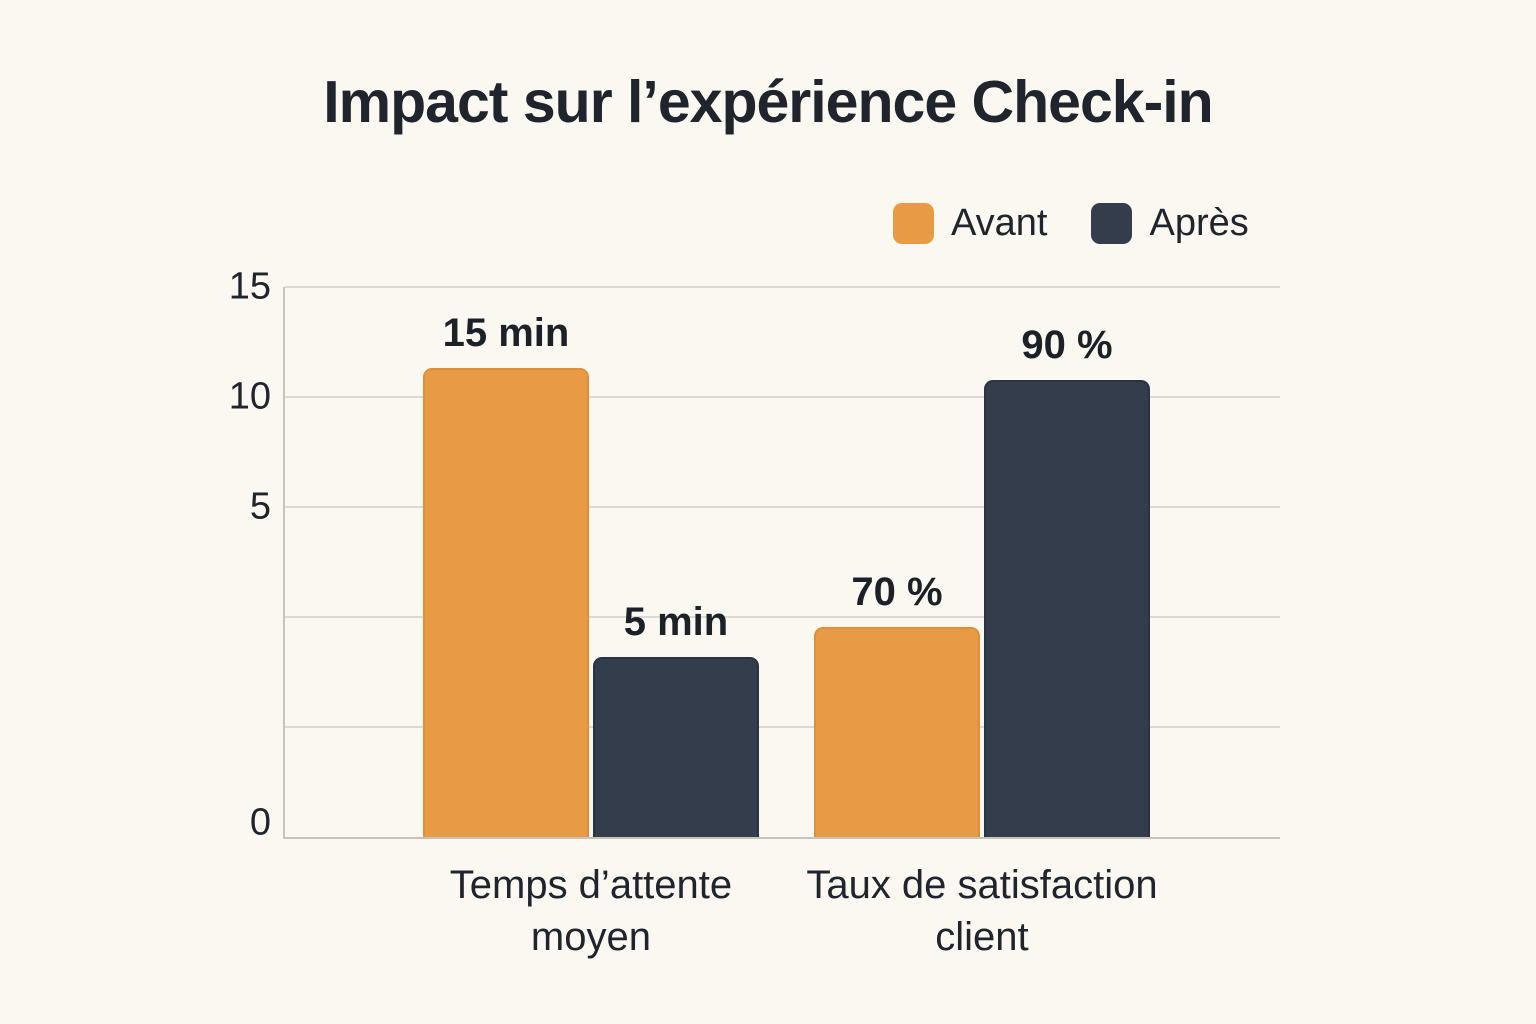  Describe the element at coordinates (260, 822) in the screenshot. I see `y-tick-label-0: 0` at that location.